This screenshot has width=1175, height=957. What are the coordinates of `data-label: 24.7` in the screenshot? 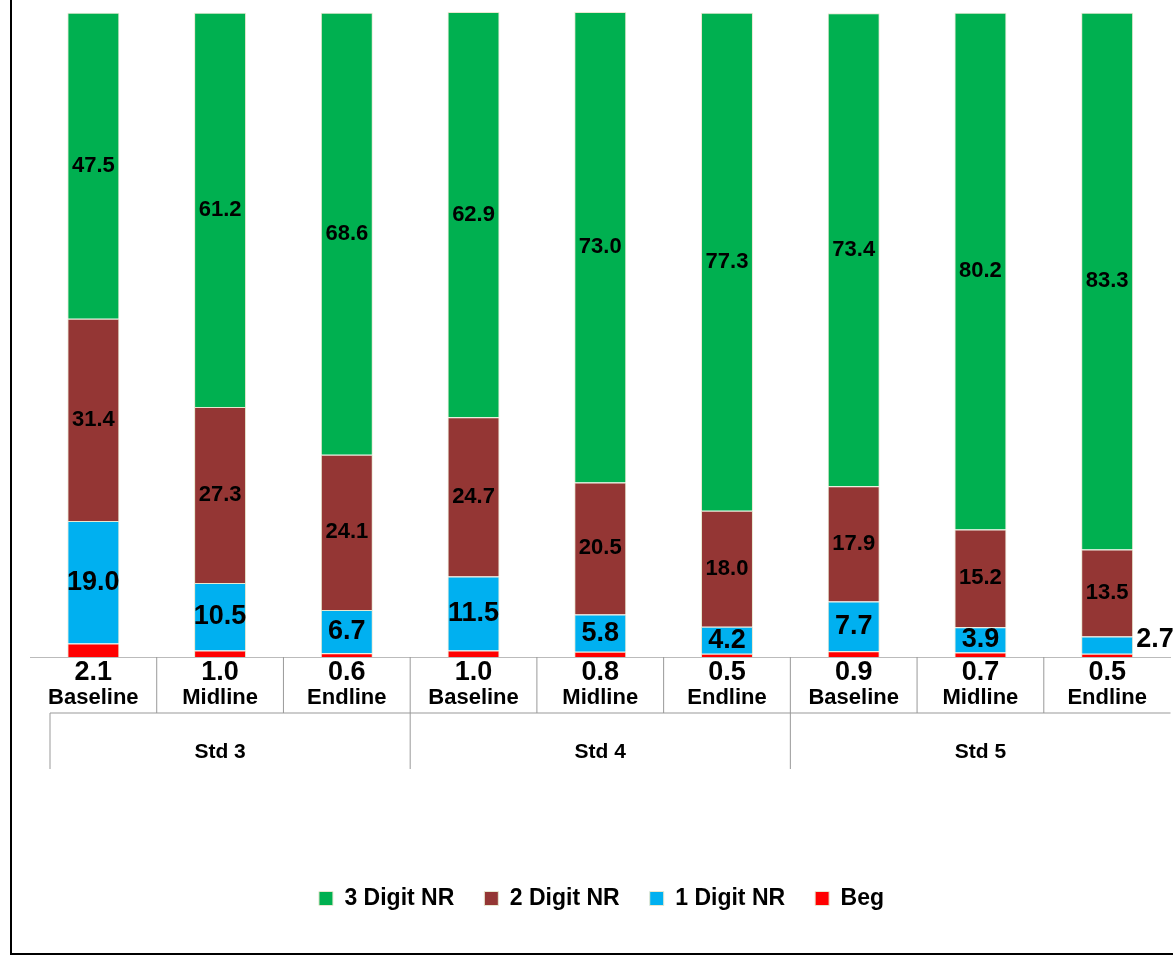 It's located at (473, 495).